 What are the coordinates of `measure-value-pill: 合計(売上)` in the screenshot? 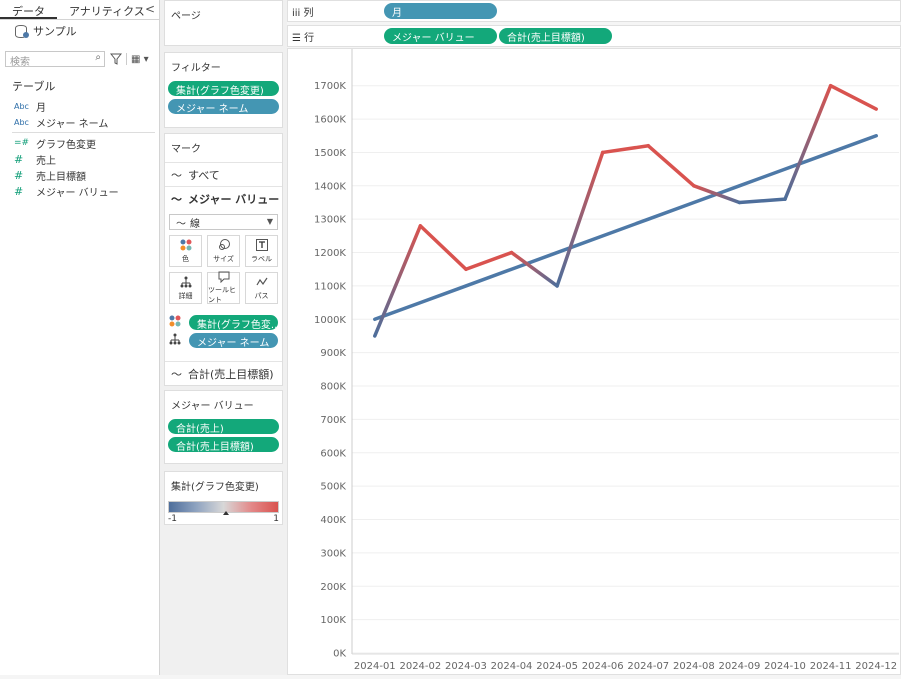 It's located at (223, 426).